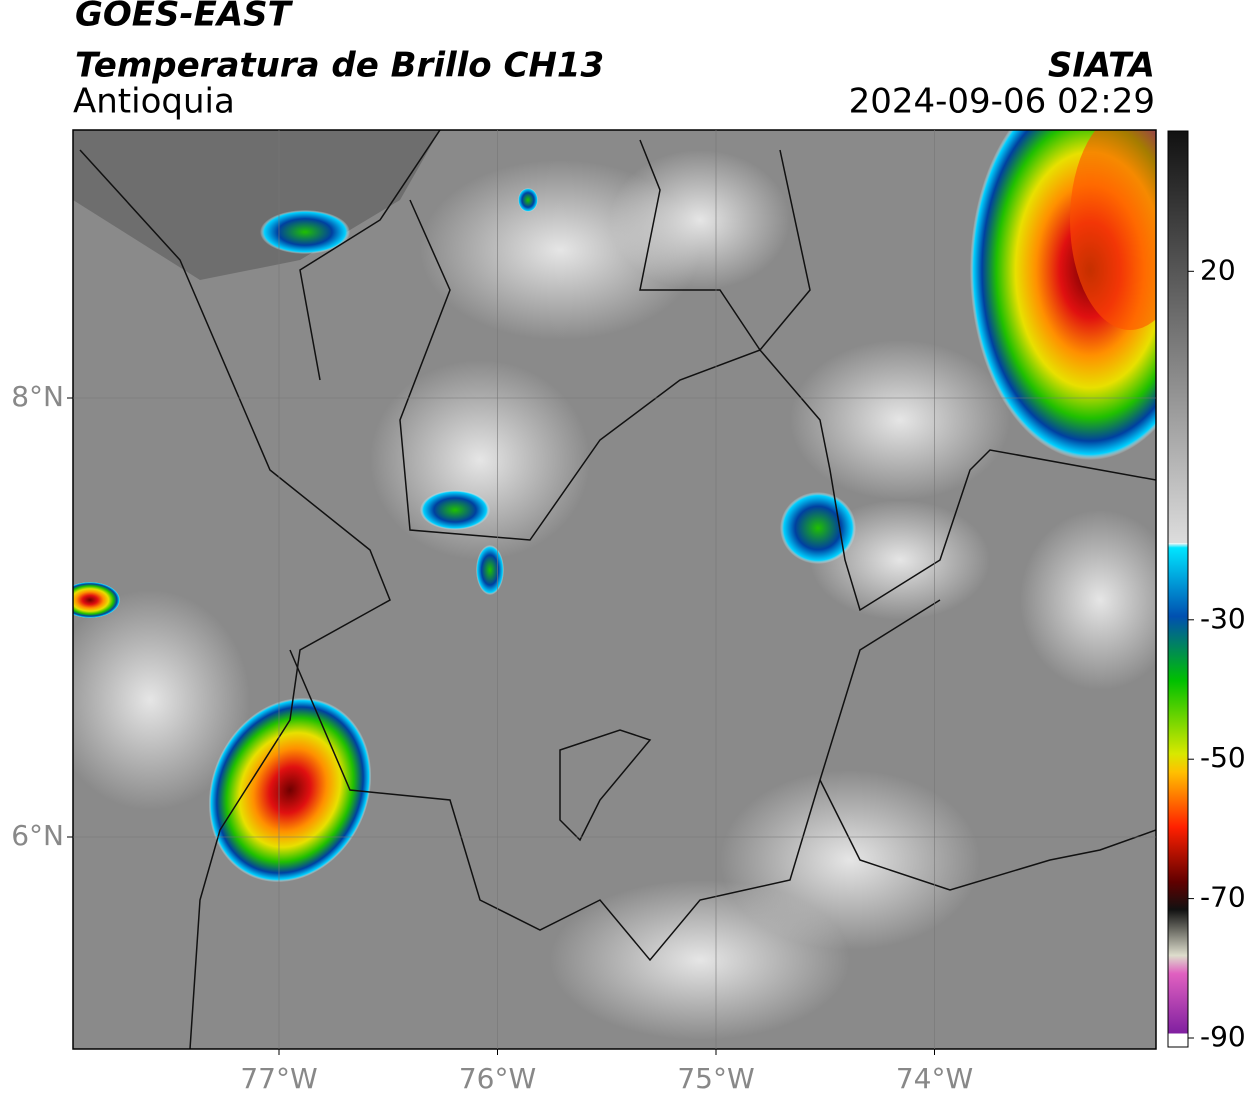 The height and width of the screenshot is (1103, 1252). I want to click on colorbar-label: 20, so click(1218, 269).